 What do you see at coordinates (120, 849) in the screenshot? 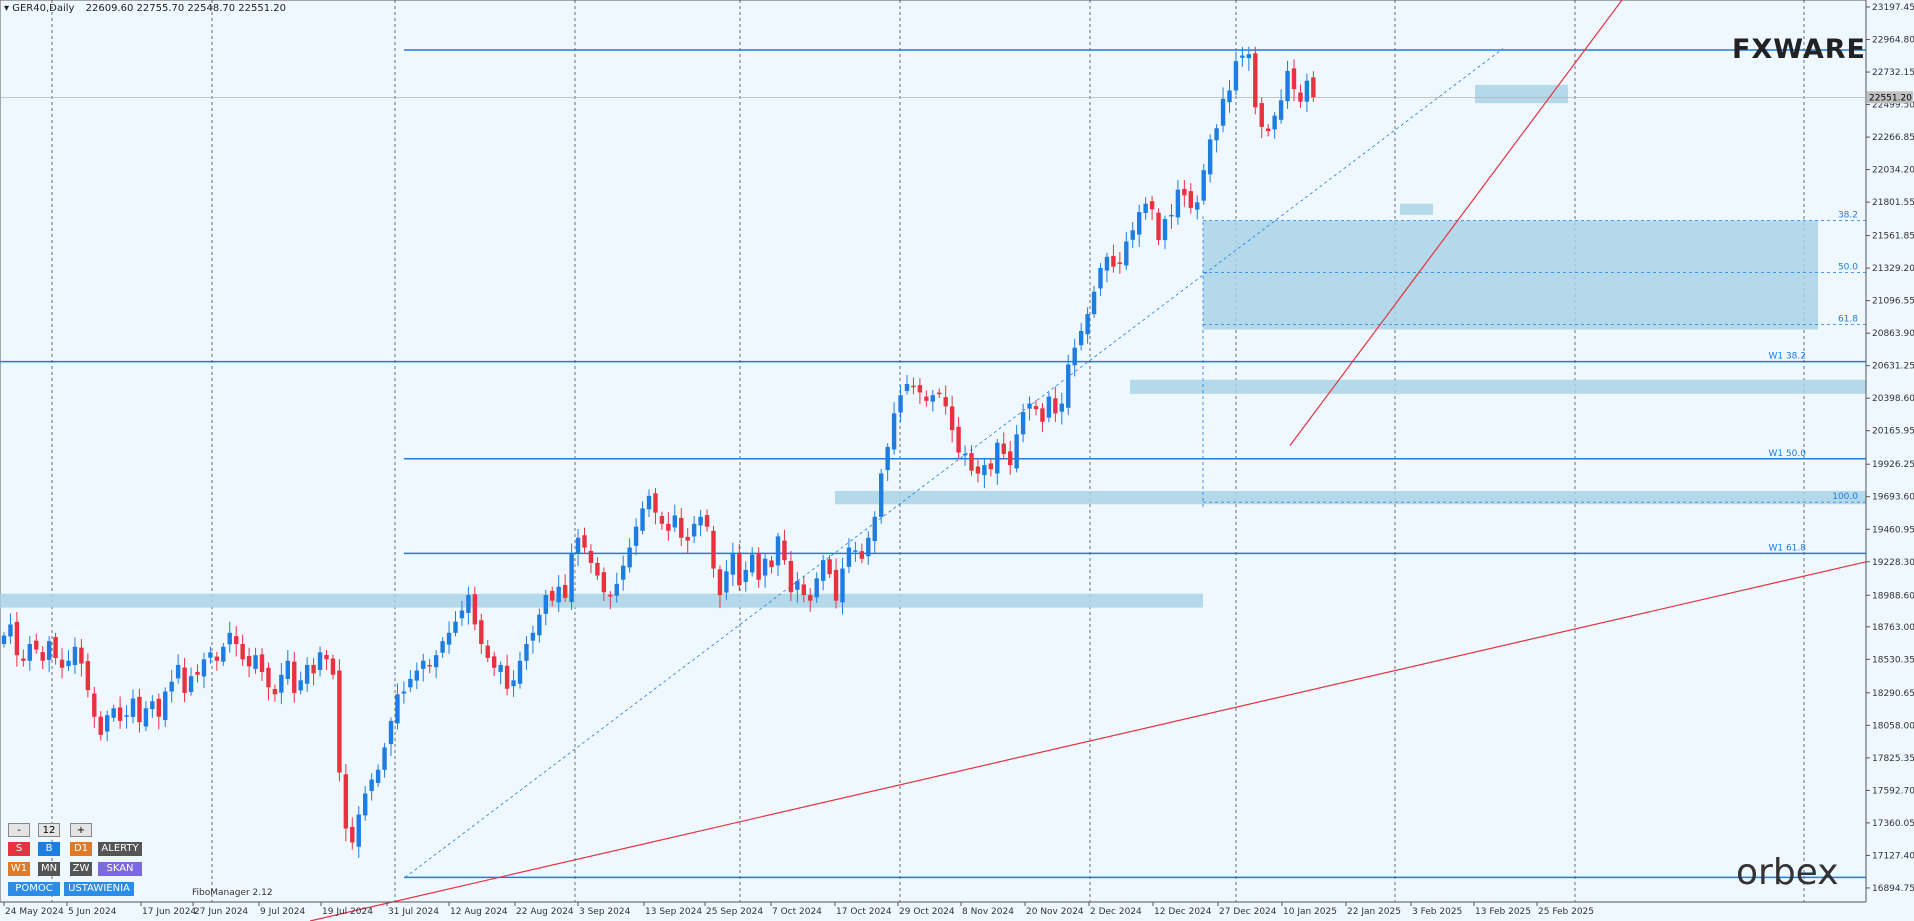
I see `control-button-alerty: ALERTY` at bounding box center [120, 849].